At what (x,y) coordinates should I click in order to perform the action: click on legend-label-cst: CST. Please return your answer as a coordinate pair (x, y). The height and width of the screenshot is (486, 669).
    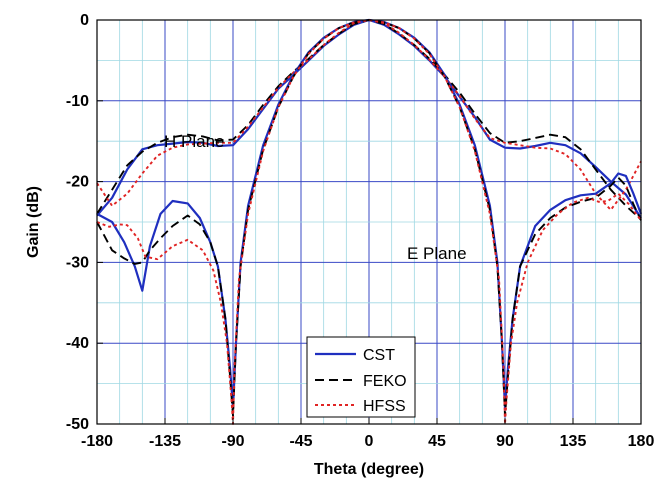
    Looking at the image, I should click on (379, 355).